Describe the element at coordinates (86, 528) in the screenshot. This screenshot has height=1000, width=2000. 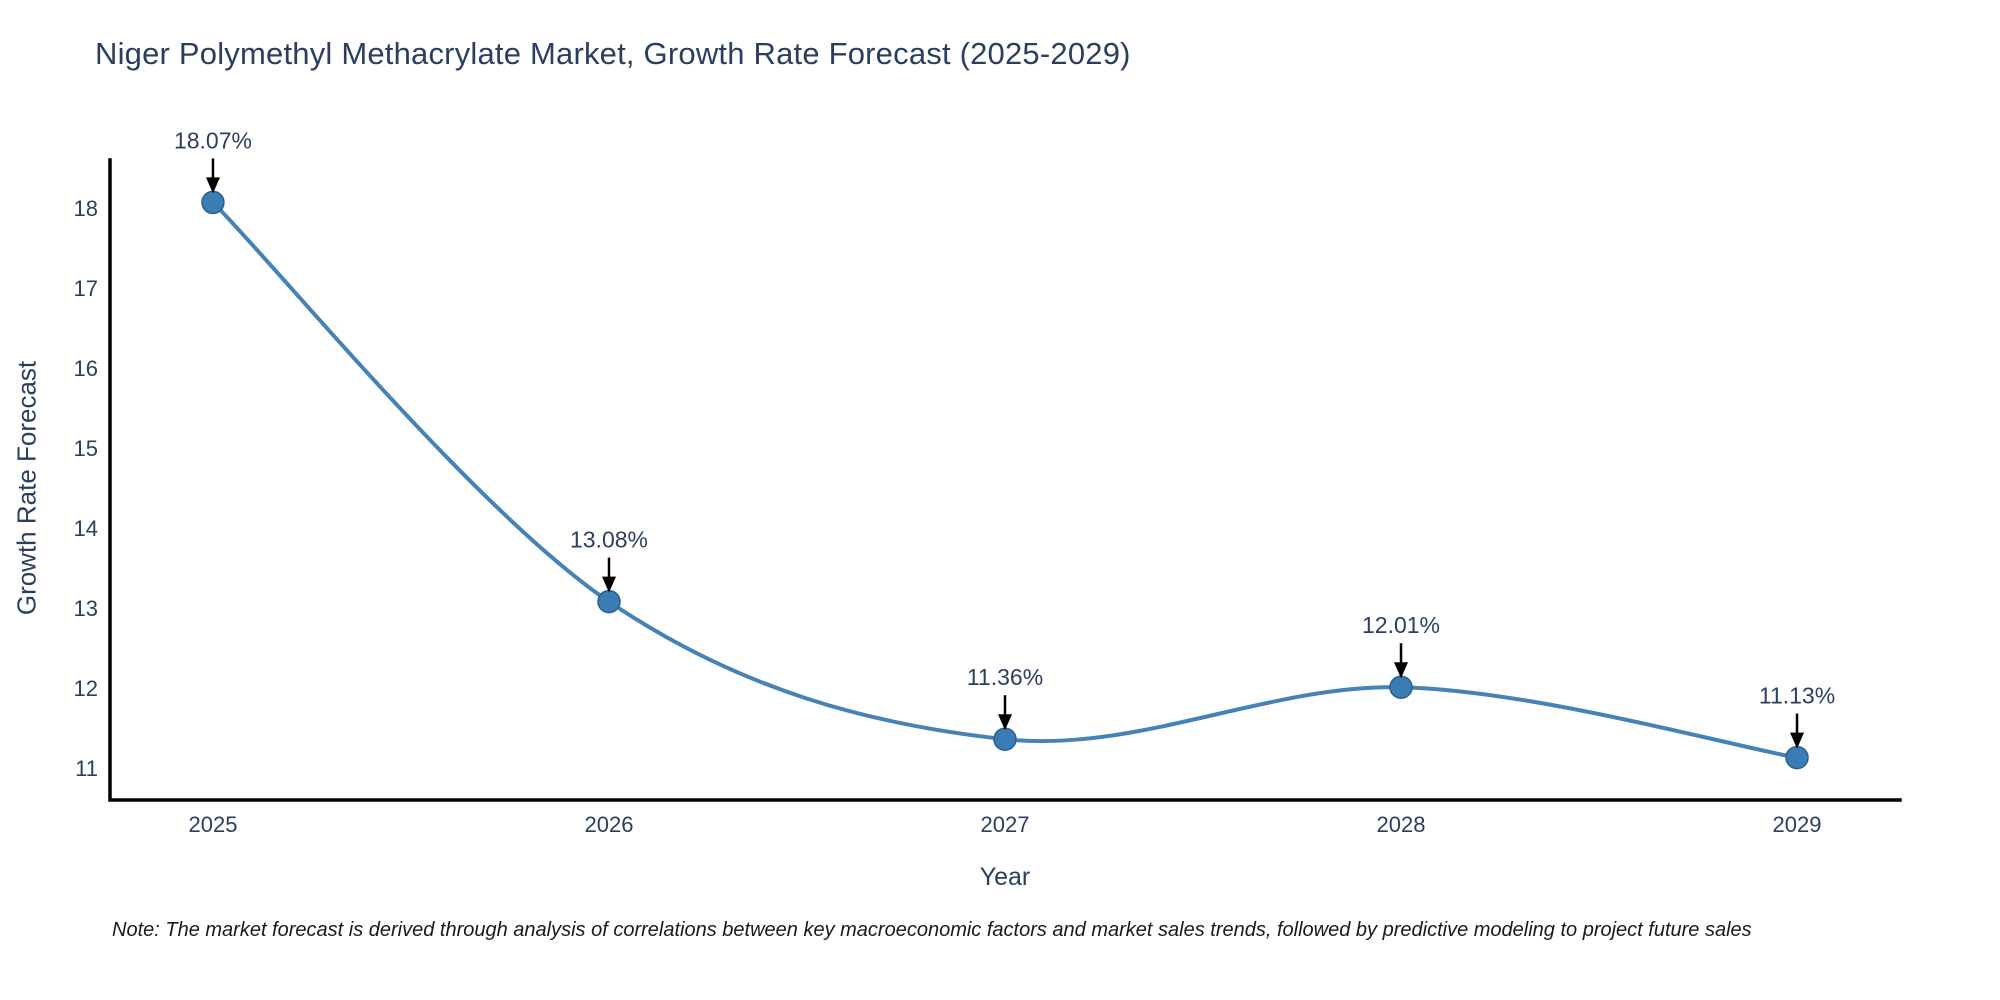
I see `y-tick-label: 14` at that location.